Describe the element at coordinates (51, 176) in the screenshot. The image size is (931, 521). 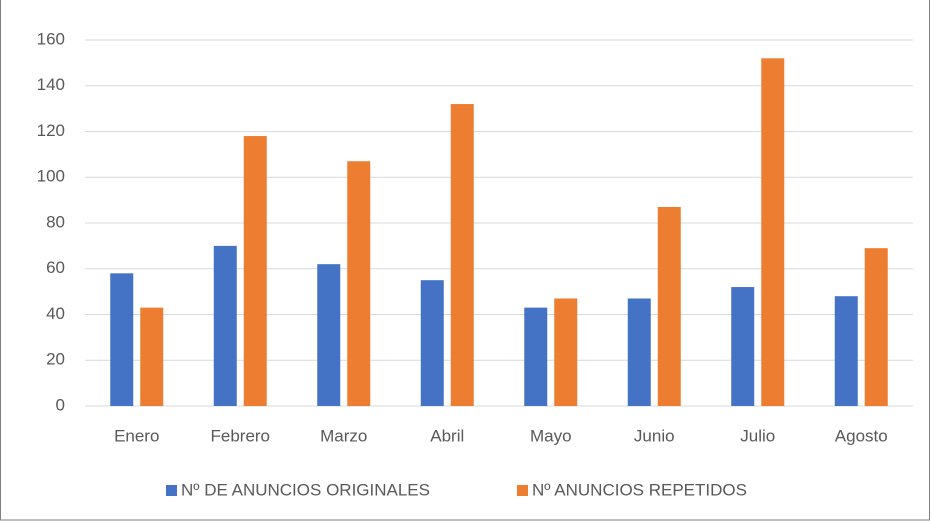
I see `y-tick-label: 100` at that location.